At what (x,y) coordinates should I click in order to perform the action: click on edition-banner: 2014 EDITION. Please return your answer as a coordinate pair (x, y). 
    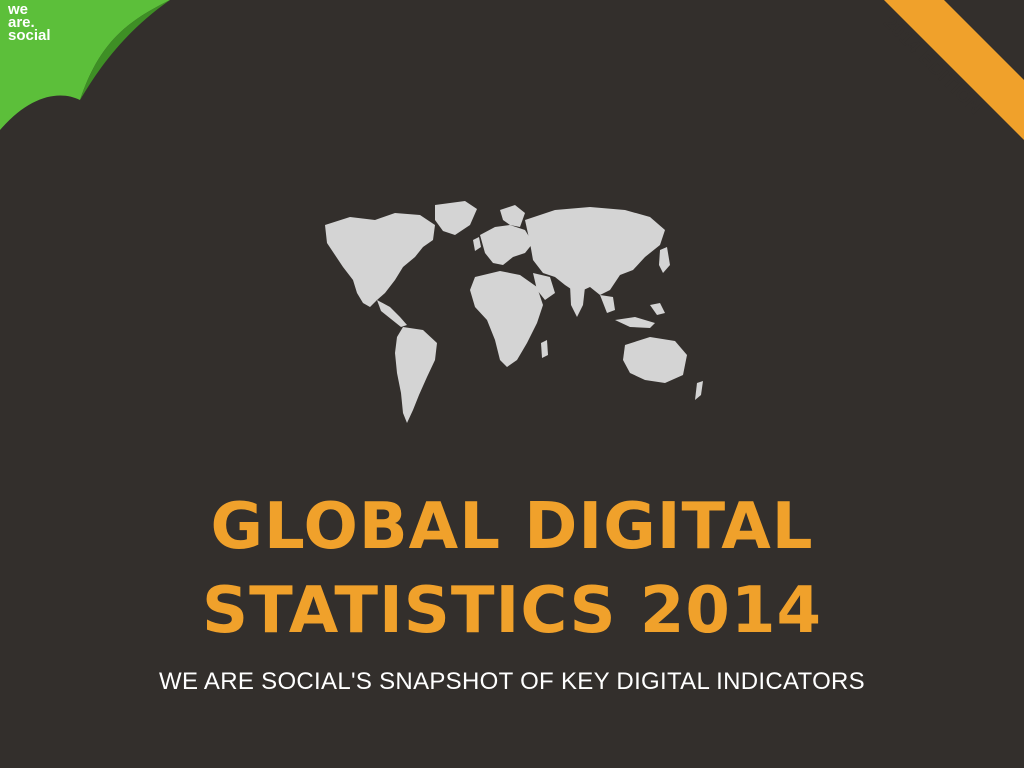
    Looking at the image, I should click on (934, 90).